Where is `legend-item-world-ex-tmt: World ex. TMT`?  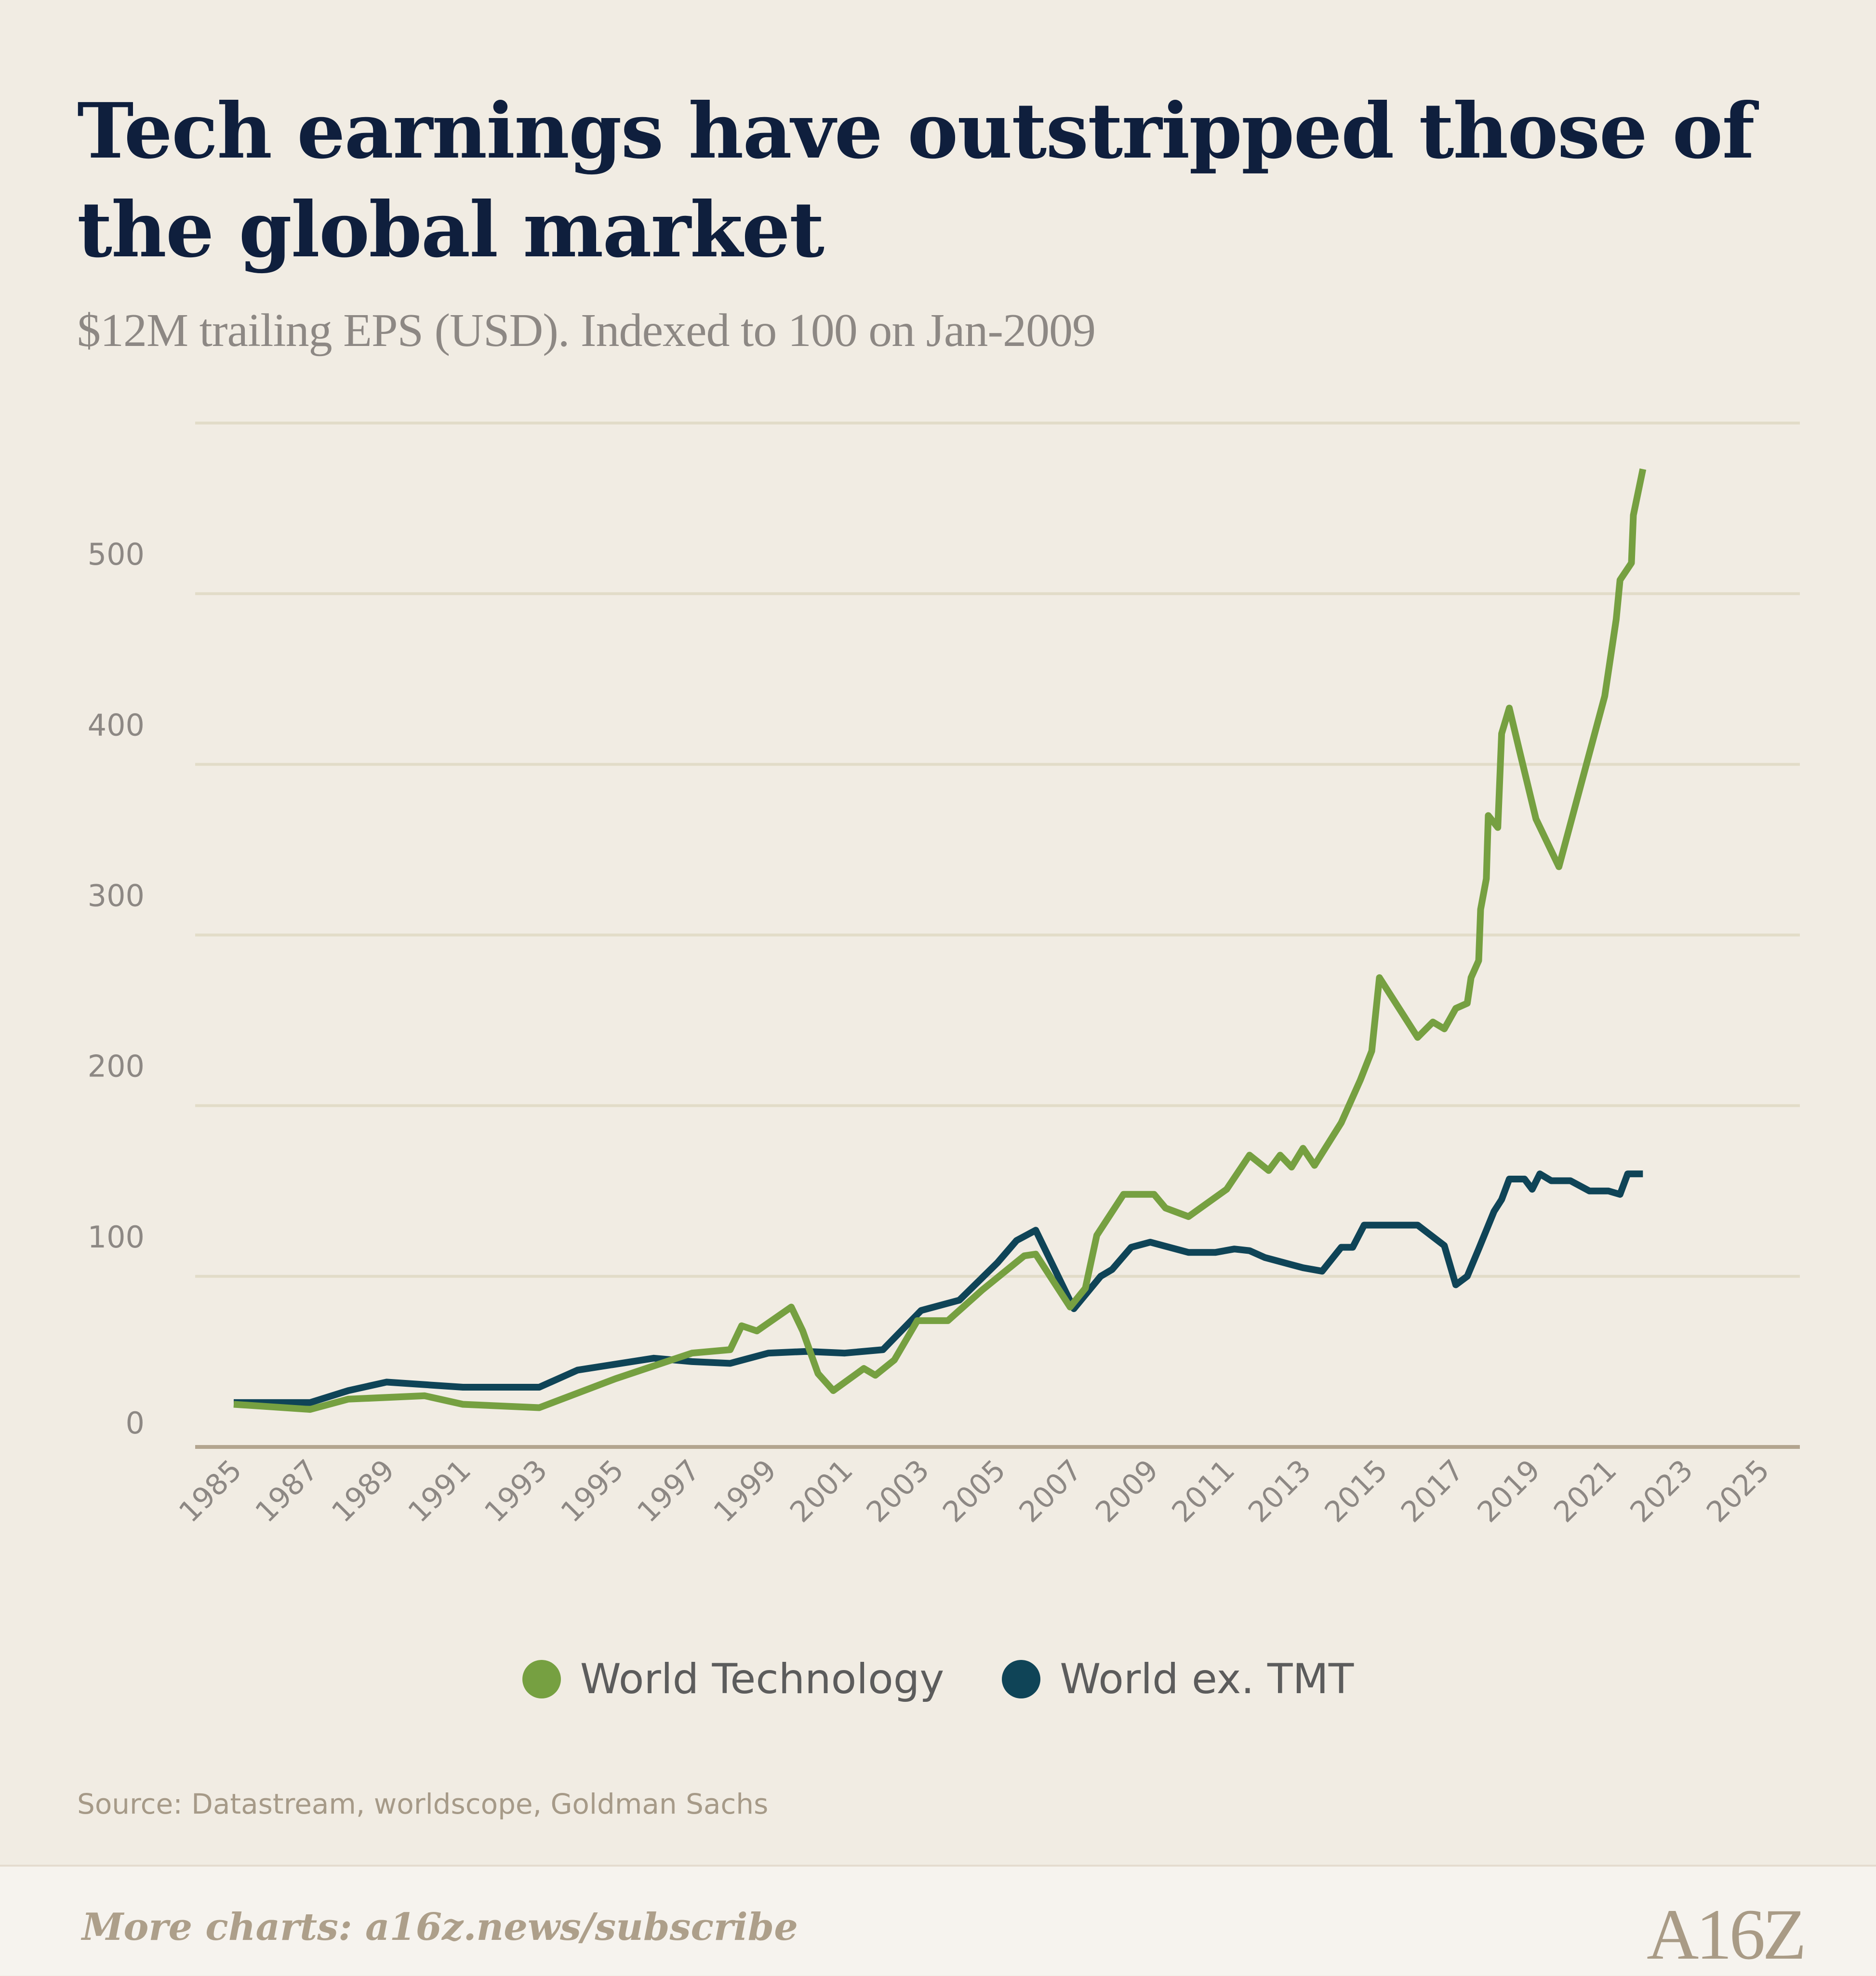 legend-item-world-ex-tmt: World ex. TMT is located at coordinates (1178, 1679).